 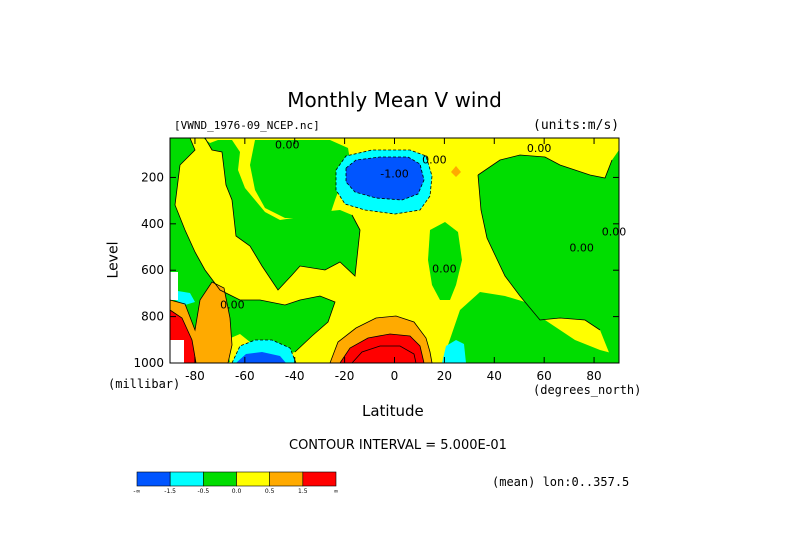 I want to click on colorbar-label: ∞, so click(x=336, y=491).